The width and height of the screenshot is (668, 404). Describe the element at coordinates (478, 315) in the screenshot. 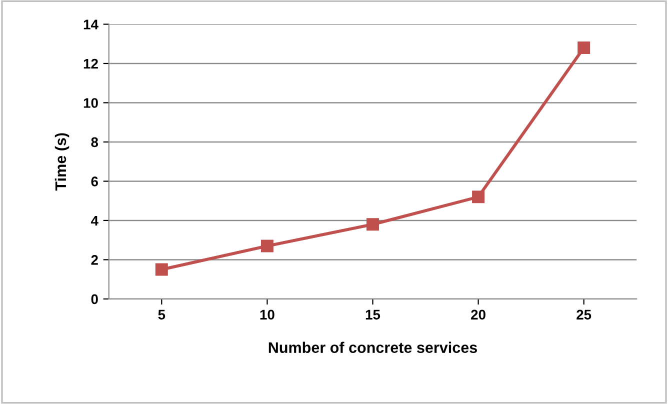

I see `x-tick-label: 20` at that location.